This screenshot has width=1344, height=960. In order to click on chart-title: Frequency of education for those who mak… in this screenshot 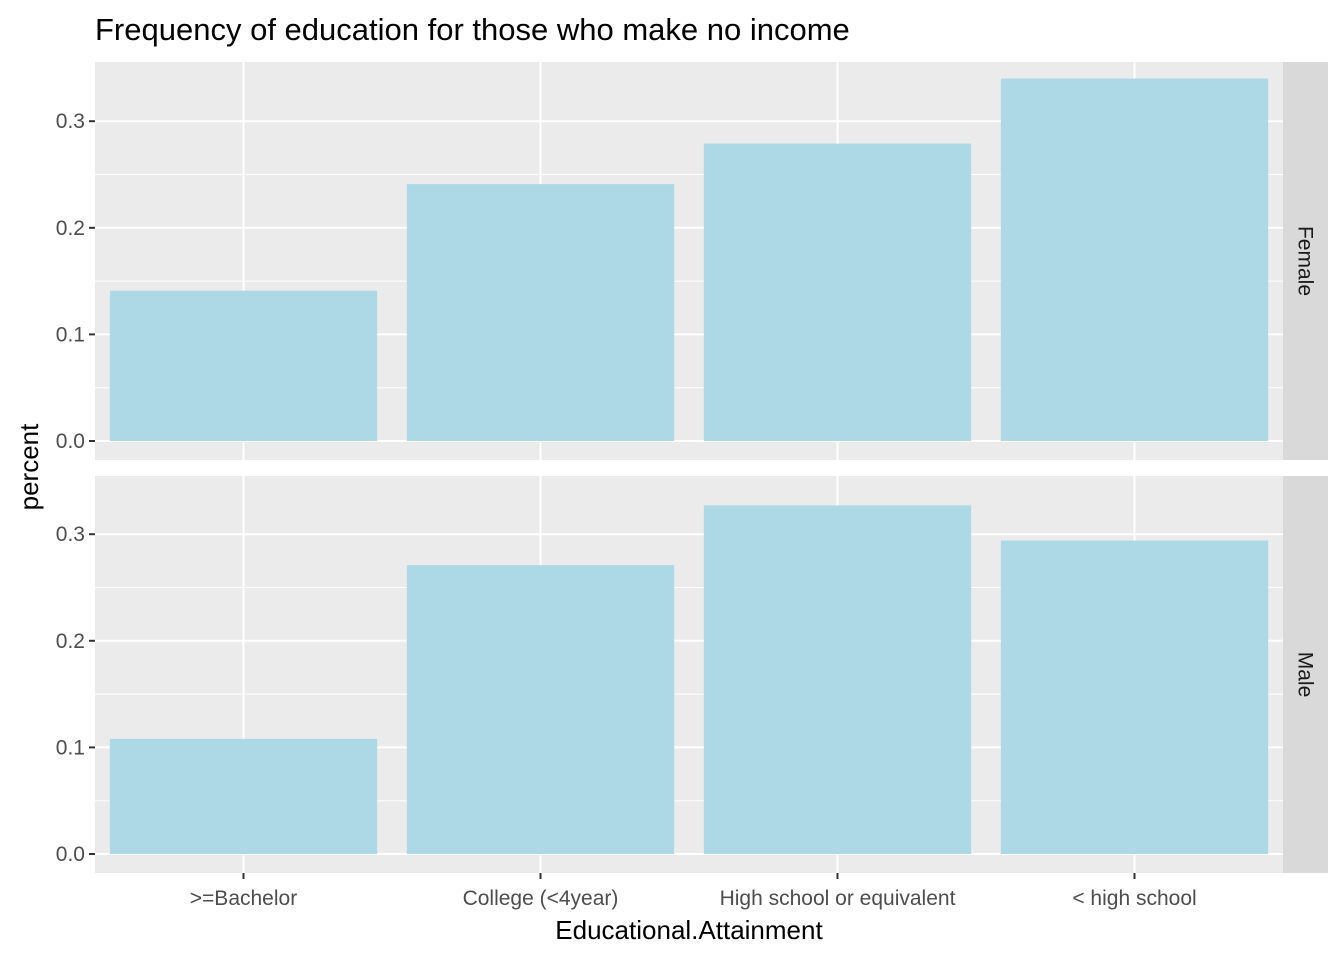, I will do `click(472, 29)`.